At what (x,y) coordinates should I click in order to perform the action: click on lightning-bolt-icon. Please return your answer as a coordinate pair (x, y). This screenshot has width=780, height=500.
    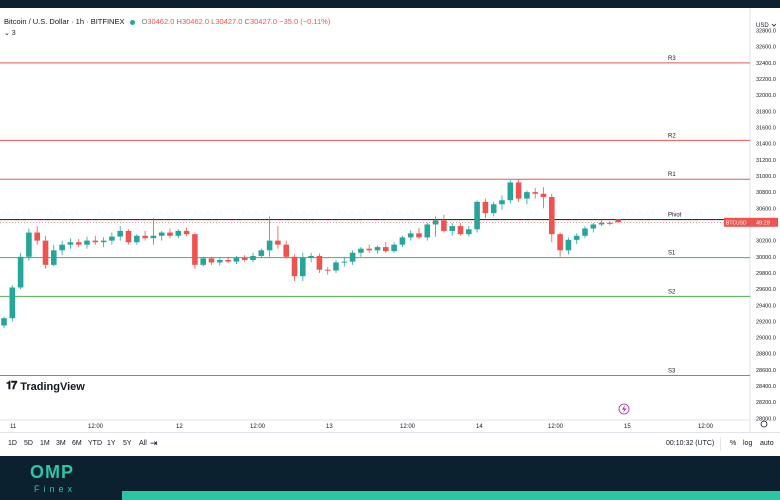
    Looking at the image, I should click on (624, 409).